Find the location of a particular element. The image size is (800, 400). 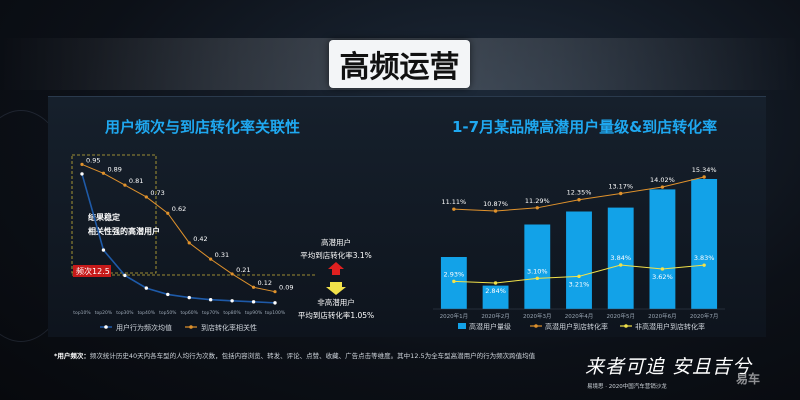

x-tick-label: top30% is located at coordinates (125, 313).